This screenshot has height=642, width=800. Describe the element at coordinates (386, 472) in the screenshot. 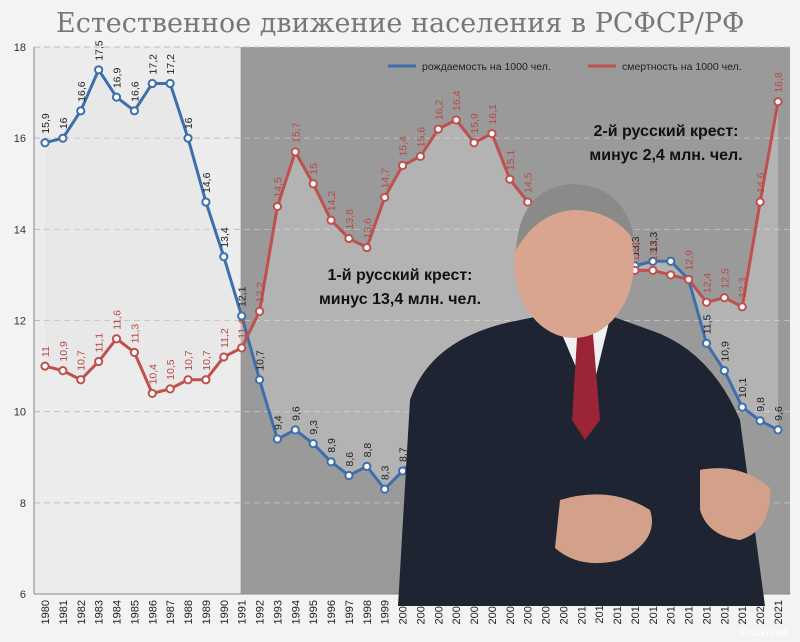

I see `birth-data-label: 8,3` at that location.